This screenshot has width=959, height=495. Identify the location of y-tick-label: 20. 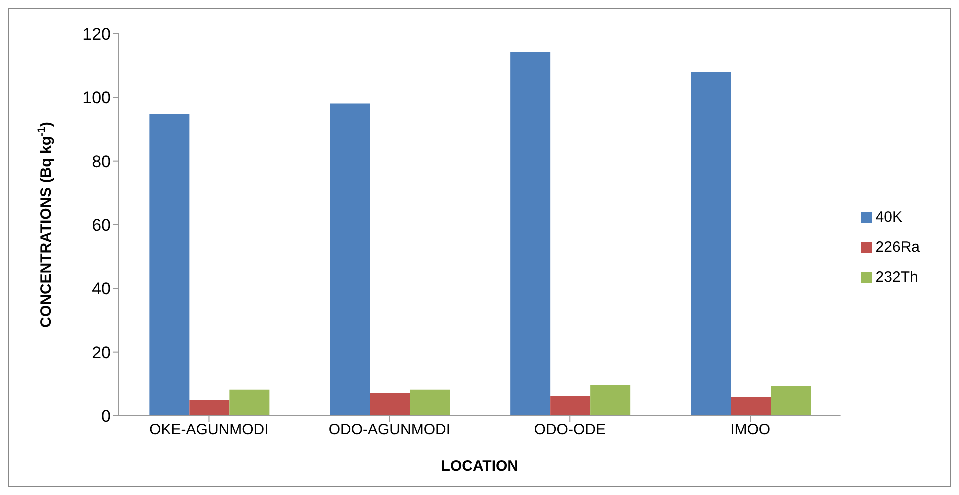
(101, 352).